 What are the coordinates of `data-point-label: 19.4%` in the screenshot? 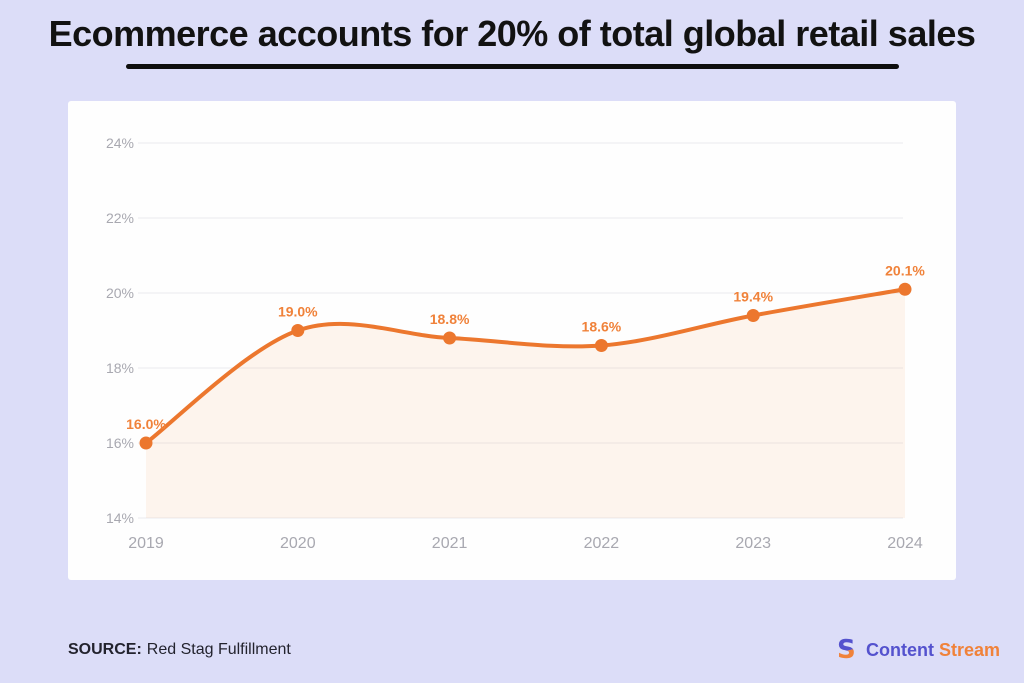 It's located at (753, 297).